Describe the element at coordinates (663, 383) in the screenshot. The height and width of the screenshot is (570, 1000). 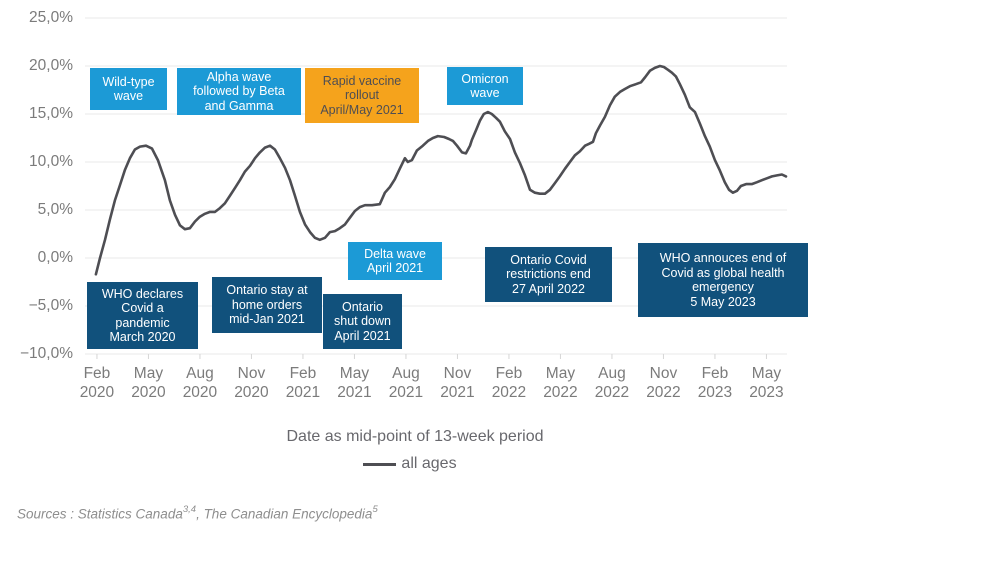
I see `x-axis-label: Nov 2022` at that location.